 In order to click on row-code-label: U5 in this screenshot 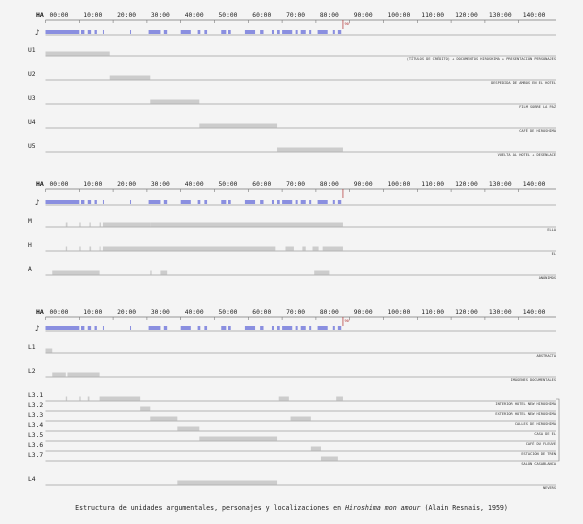, I will do `click(32, 146)`.